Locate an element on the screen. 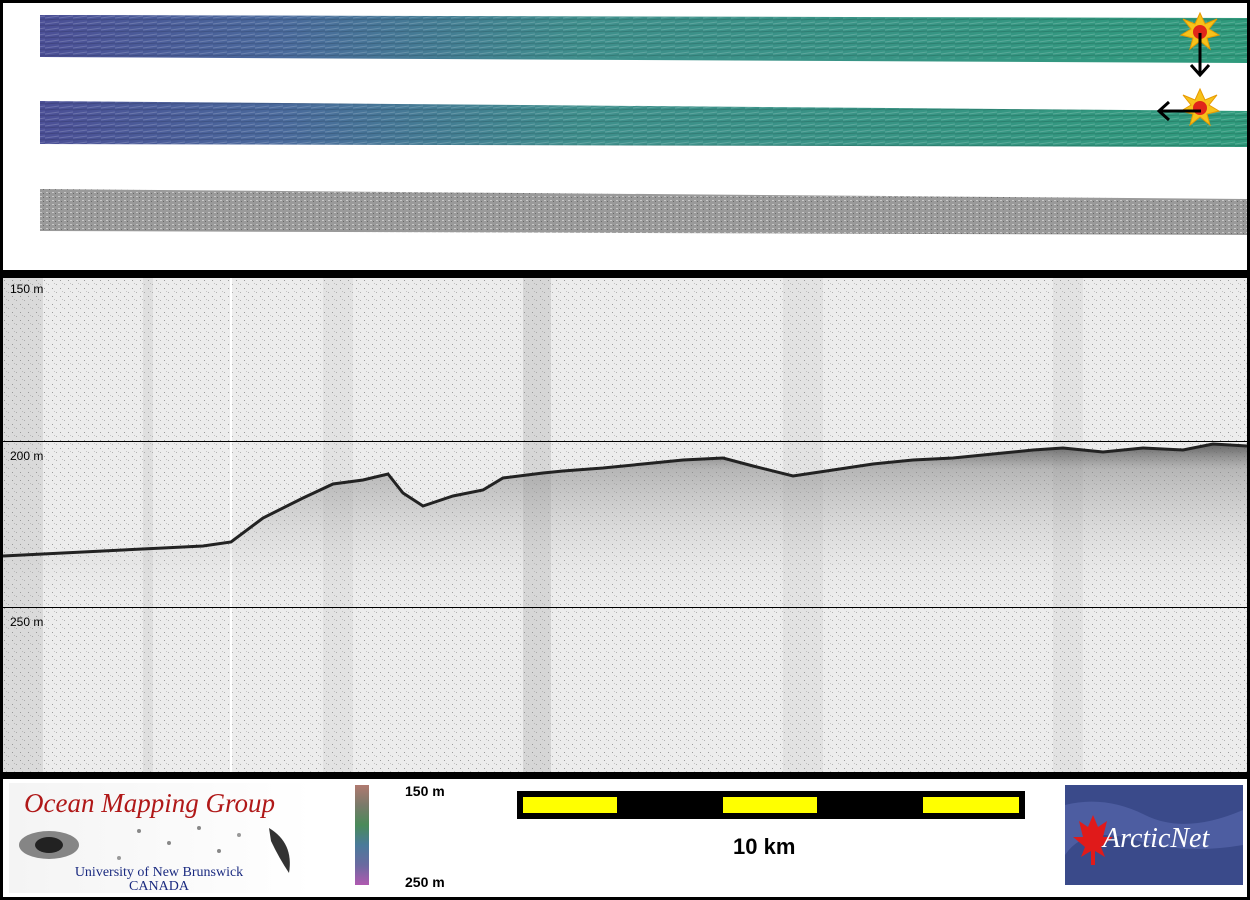  depth-color-legend is located at coordinates (362, 835).